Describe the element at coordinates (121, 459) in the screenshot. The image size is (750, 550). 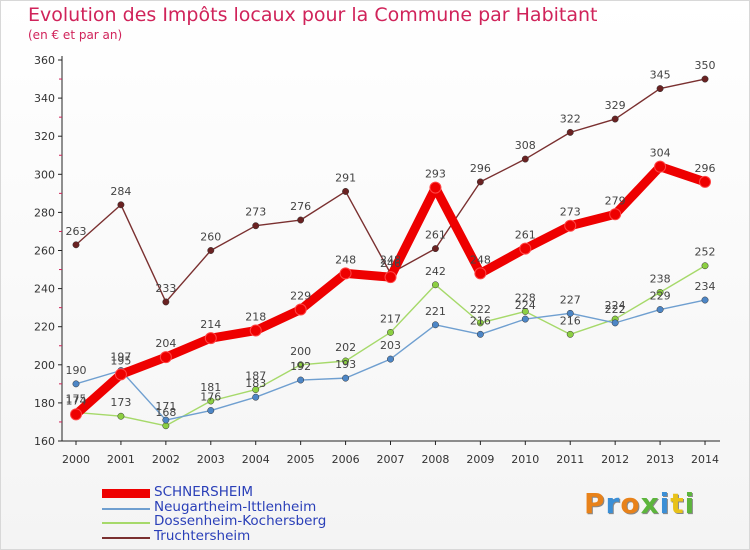
I see `x-tick-label: 2001` at that location.